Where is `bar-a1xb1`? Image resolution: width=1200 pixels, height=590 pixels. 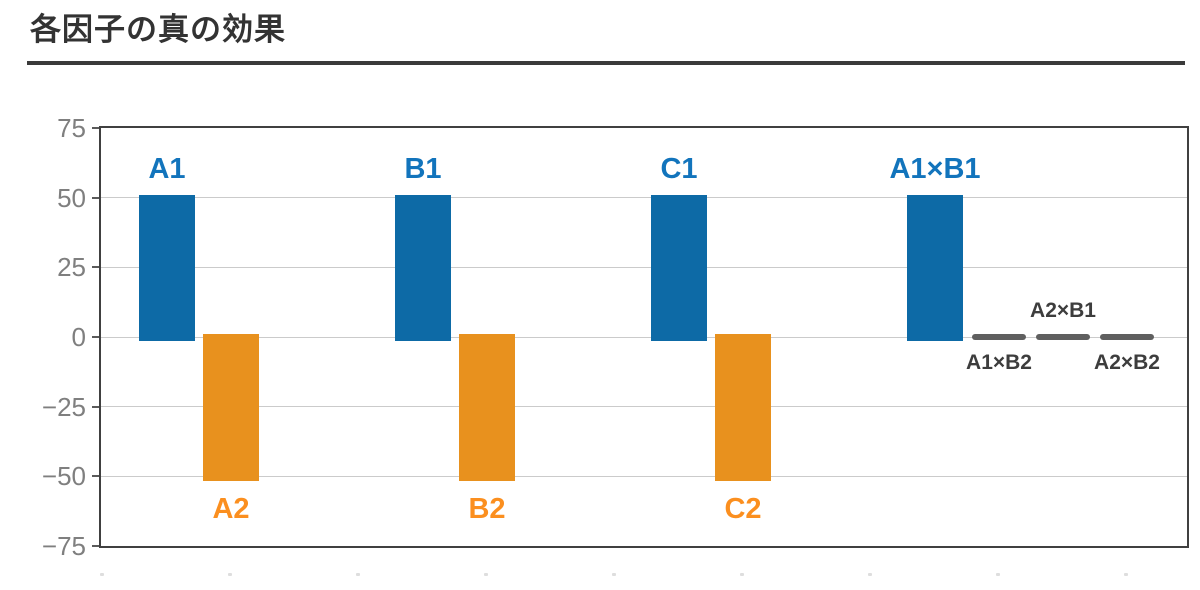
bar-a1xb1 is located at coordinates (935, 268).